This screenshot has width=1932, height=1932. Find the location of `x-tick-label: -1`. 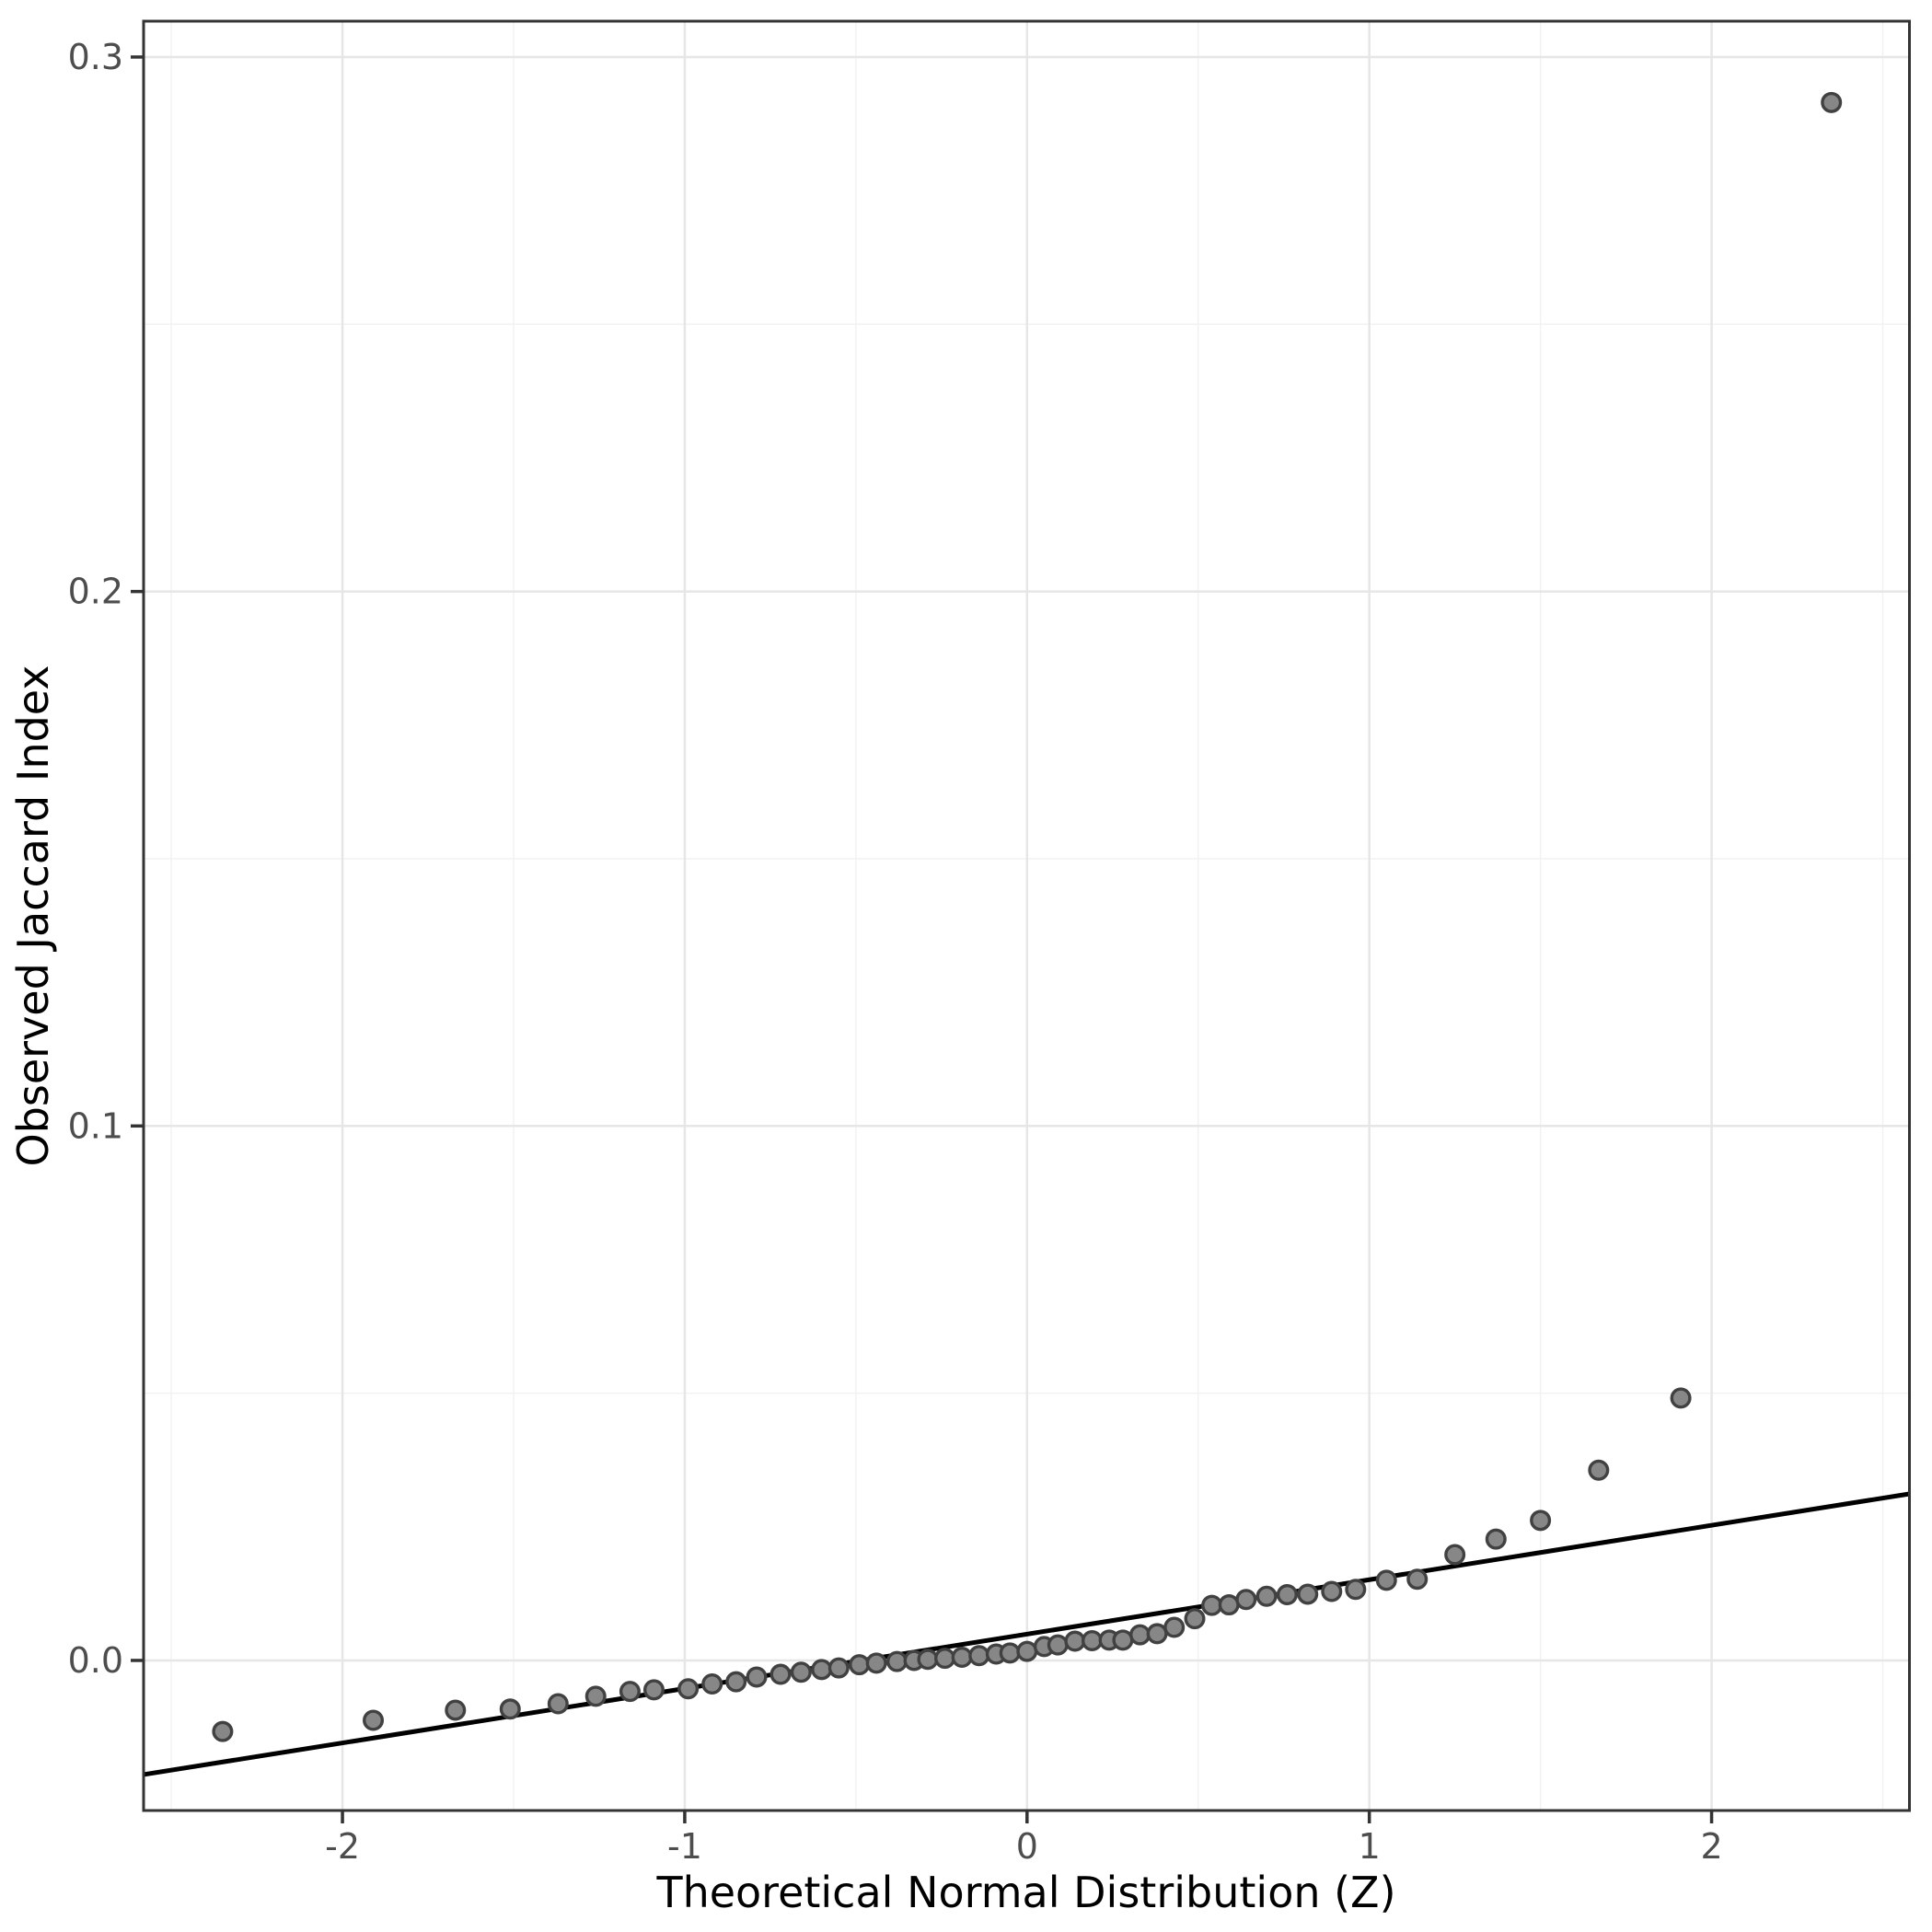

x-tick-label: -1 is located at coordinates (685, 1847).